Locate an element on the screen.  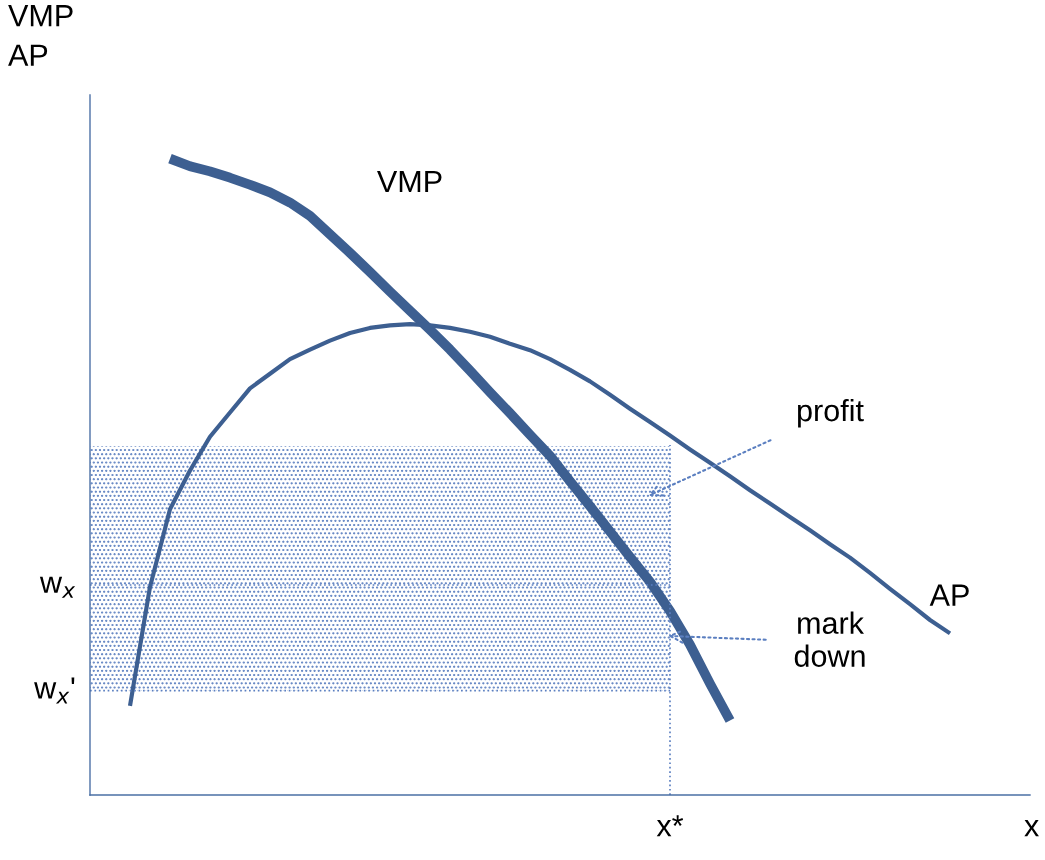
x-axis-title: x is located at coordinates (1031, 828).